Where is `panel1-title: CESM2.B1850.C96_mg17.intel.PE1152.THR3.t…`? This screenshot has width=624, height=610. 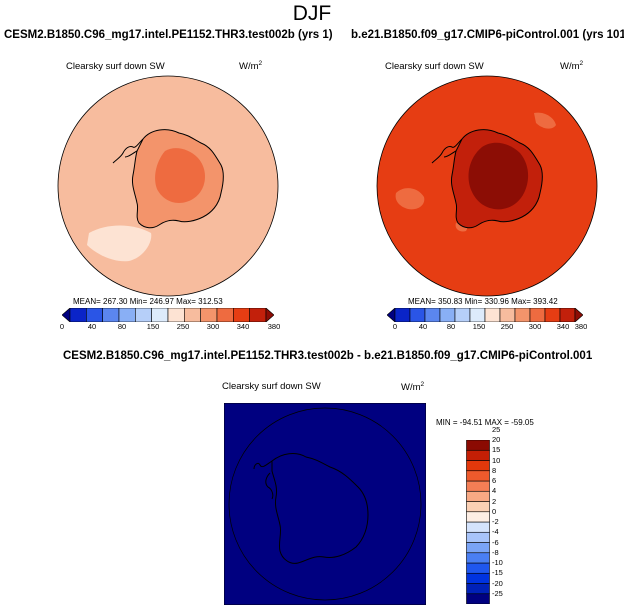 panel1-title: CESM2.B1850.C96_mg17.intel.PE1152.THR3.t… is located at coordinates (168, 35).